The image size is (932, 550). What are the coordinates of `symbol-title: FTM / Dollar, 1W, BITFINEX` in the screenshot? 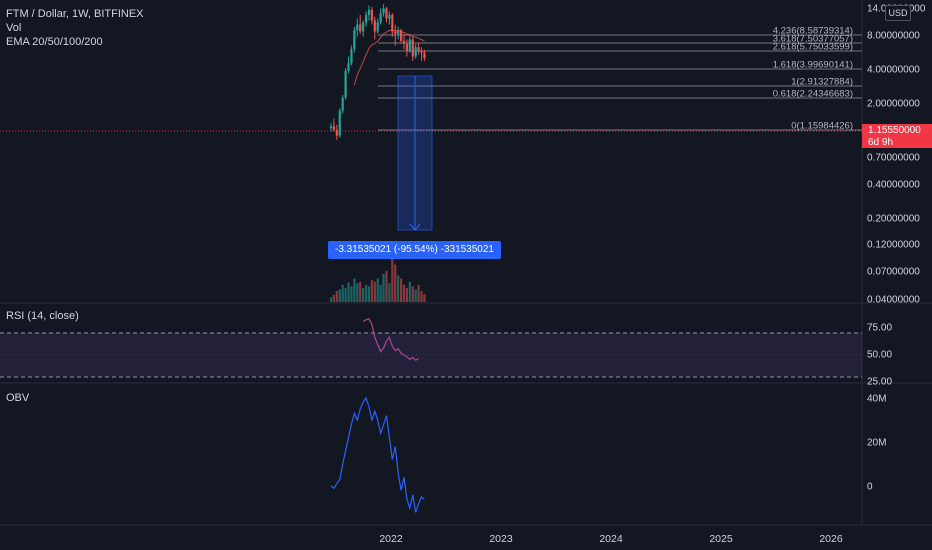 It's located at (75, 14).